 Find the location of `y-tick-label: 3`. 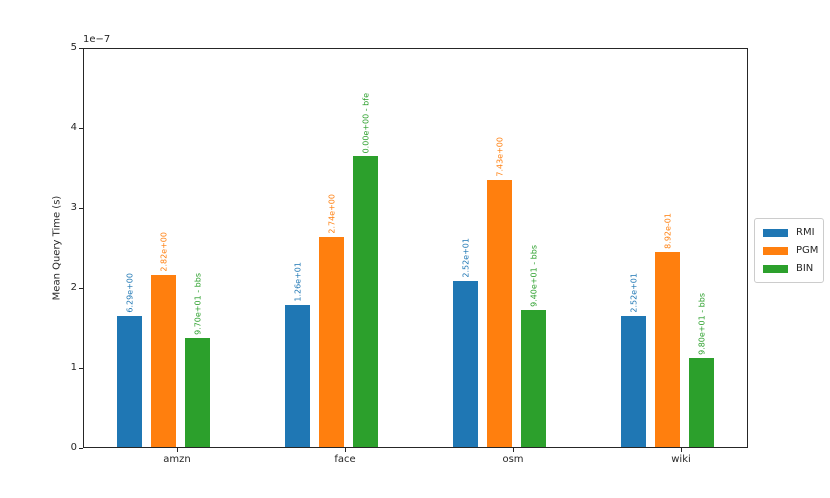

y-tick-label: 3 is located at coordinates (73, 207).